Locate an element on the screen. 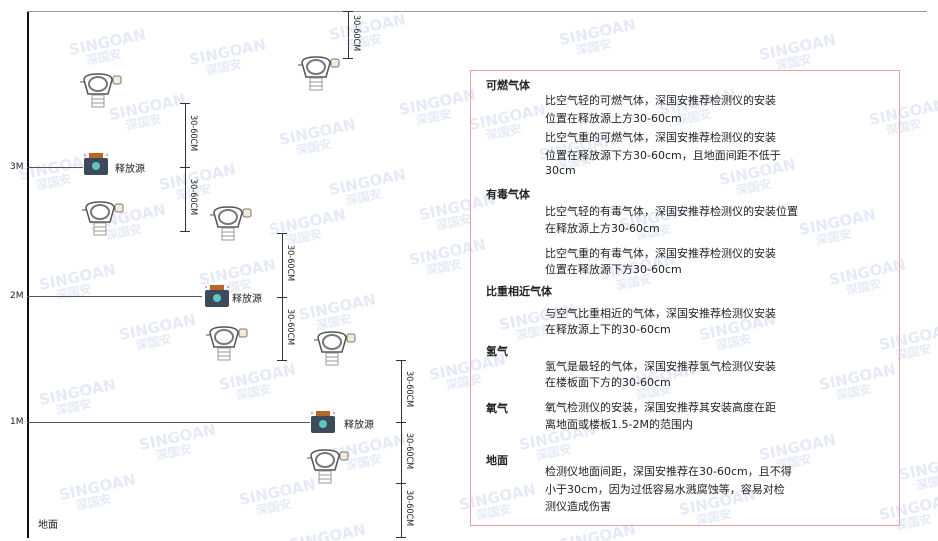 This screenshot has height=541, width=938. note-heading: 氧气 is located at coordinates (497, 408).